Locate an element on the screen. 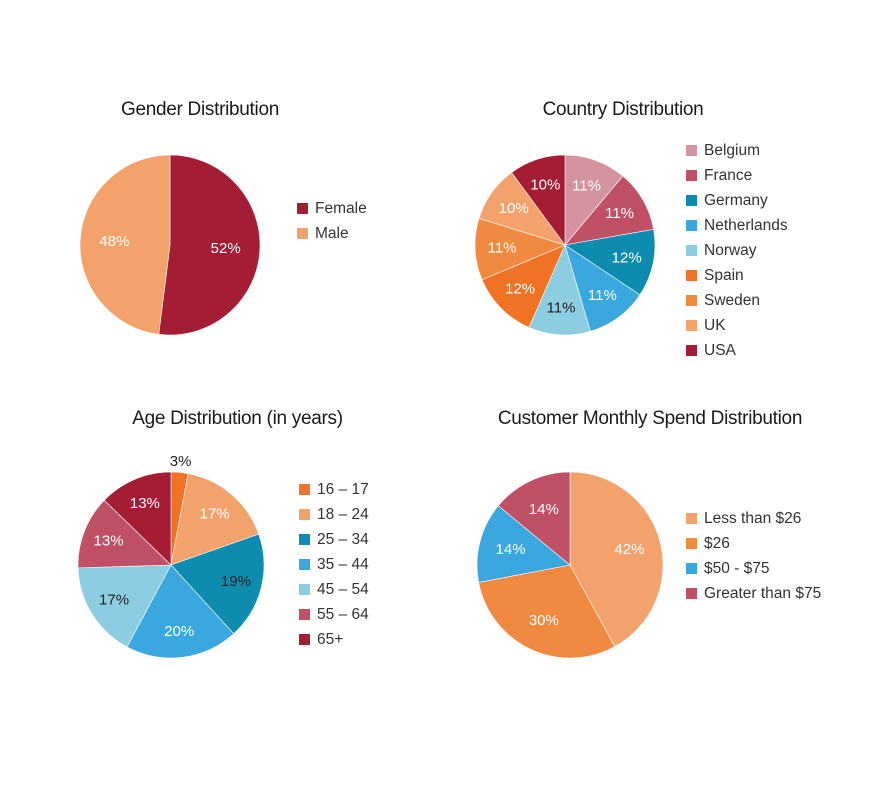 The height and width of the screenshot is (786, 875). legend-item: Netherlands is located at coordinates (737, 225).